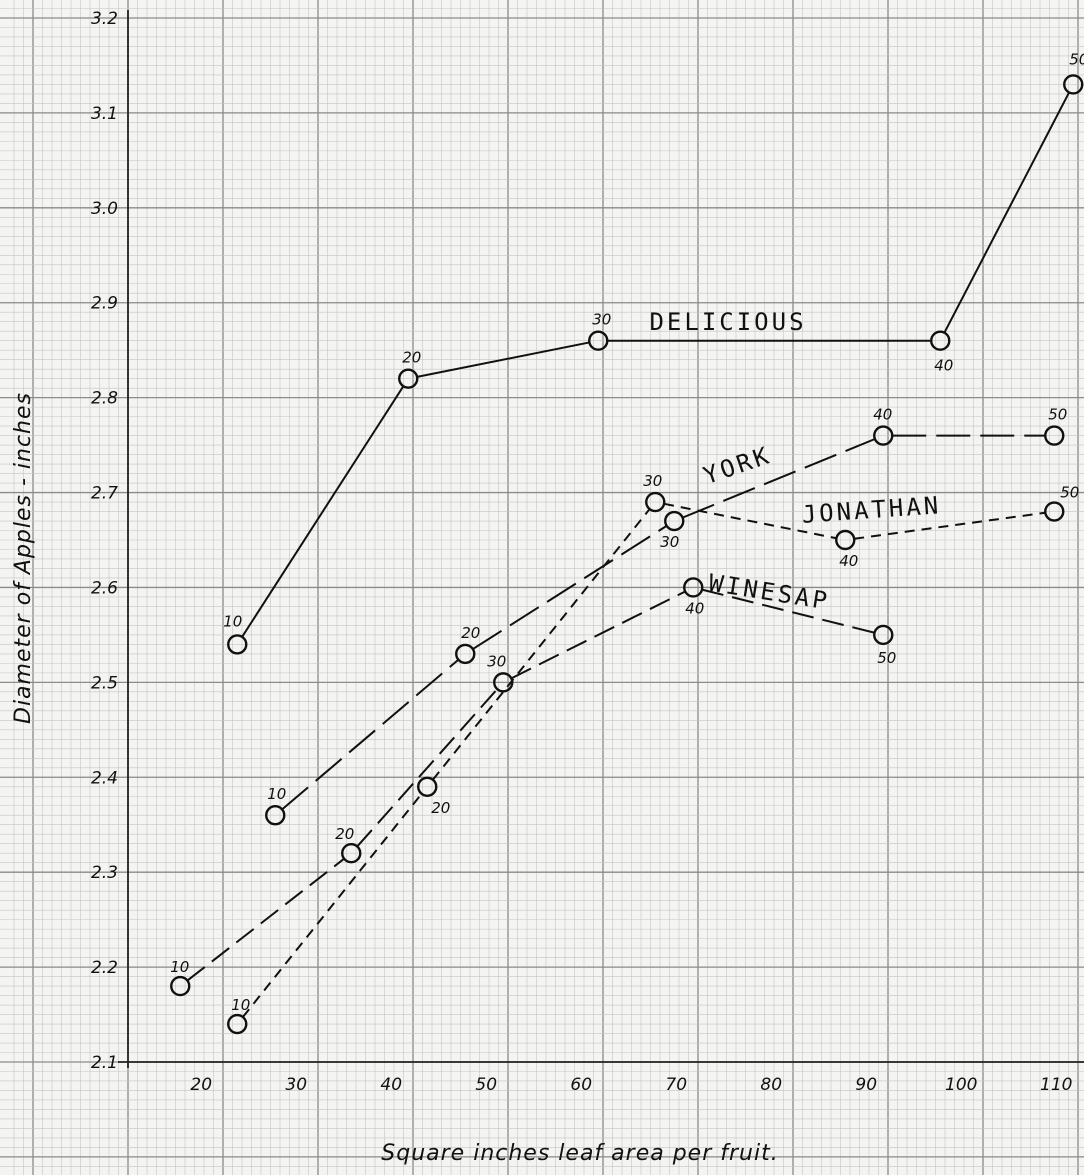  What do you see at coordinates (104, 683) in the screenshot?
I see `y-tick-label: 2.5` at bounding box center [104, 683].